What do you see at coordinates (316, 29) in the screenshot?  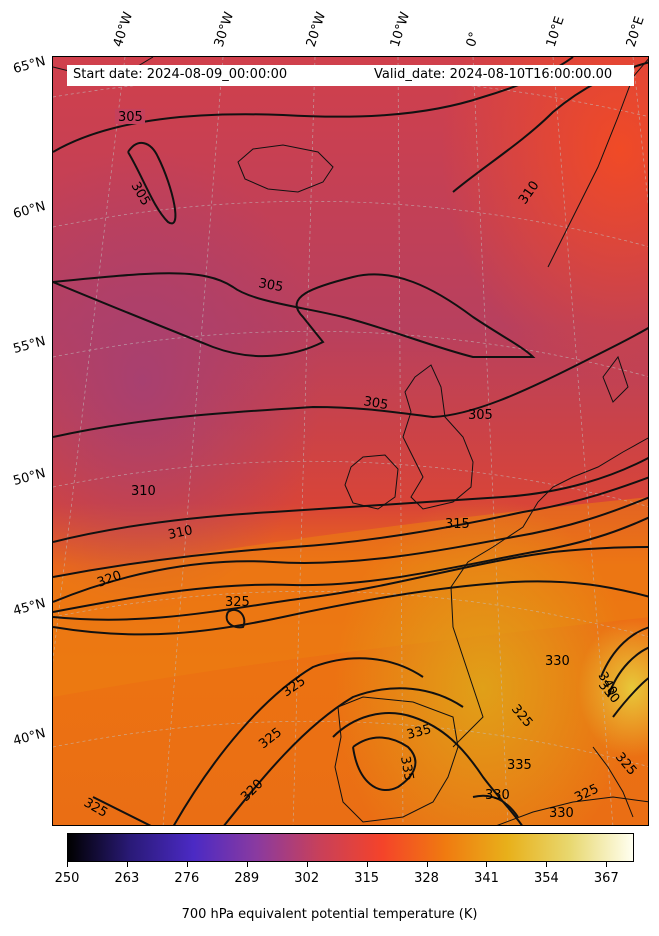 I see `lon-label-20w: 20°W` at bounding box center [316, 29].